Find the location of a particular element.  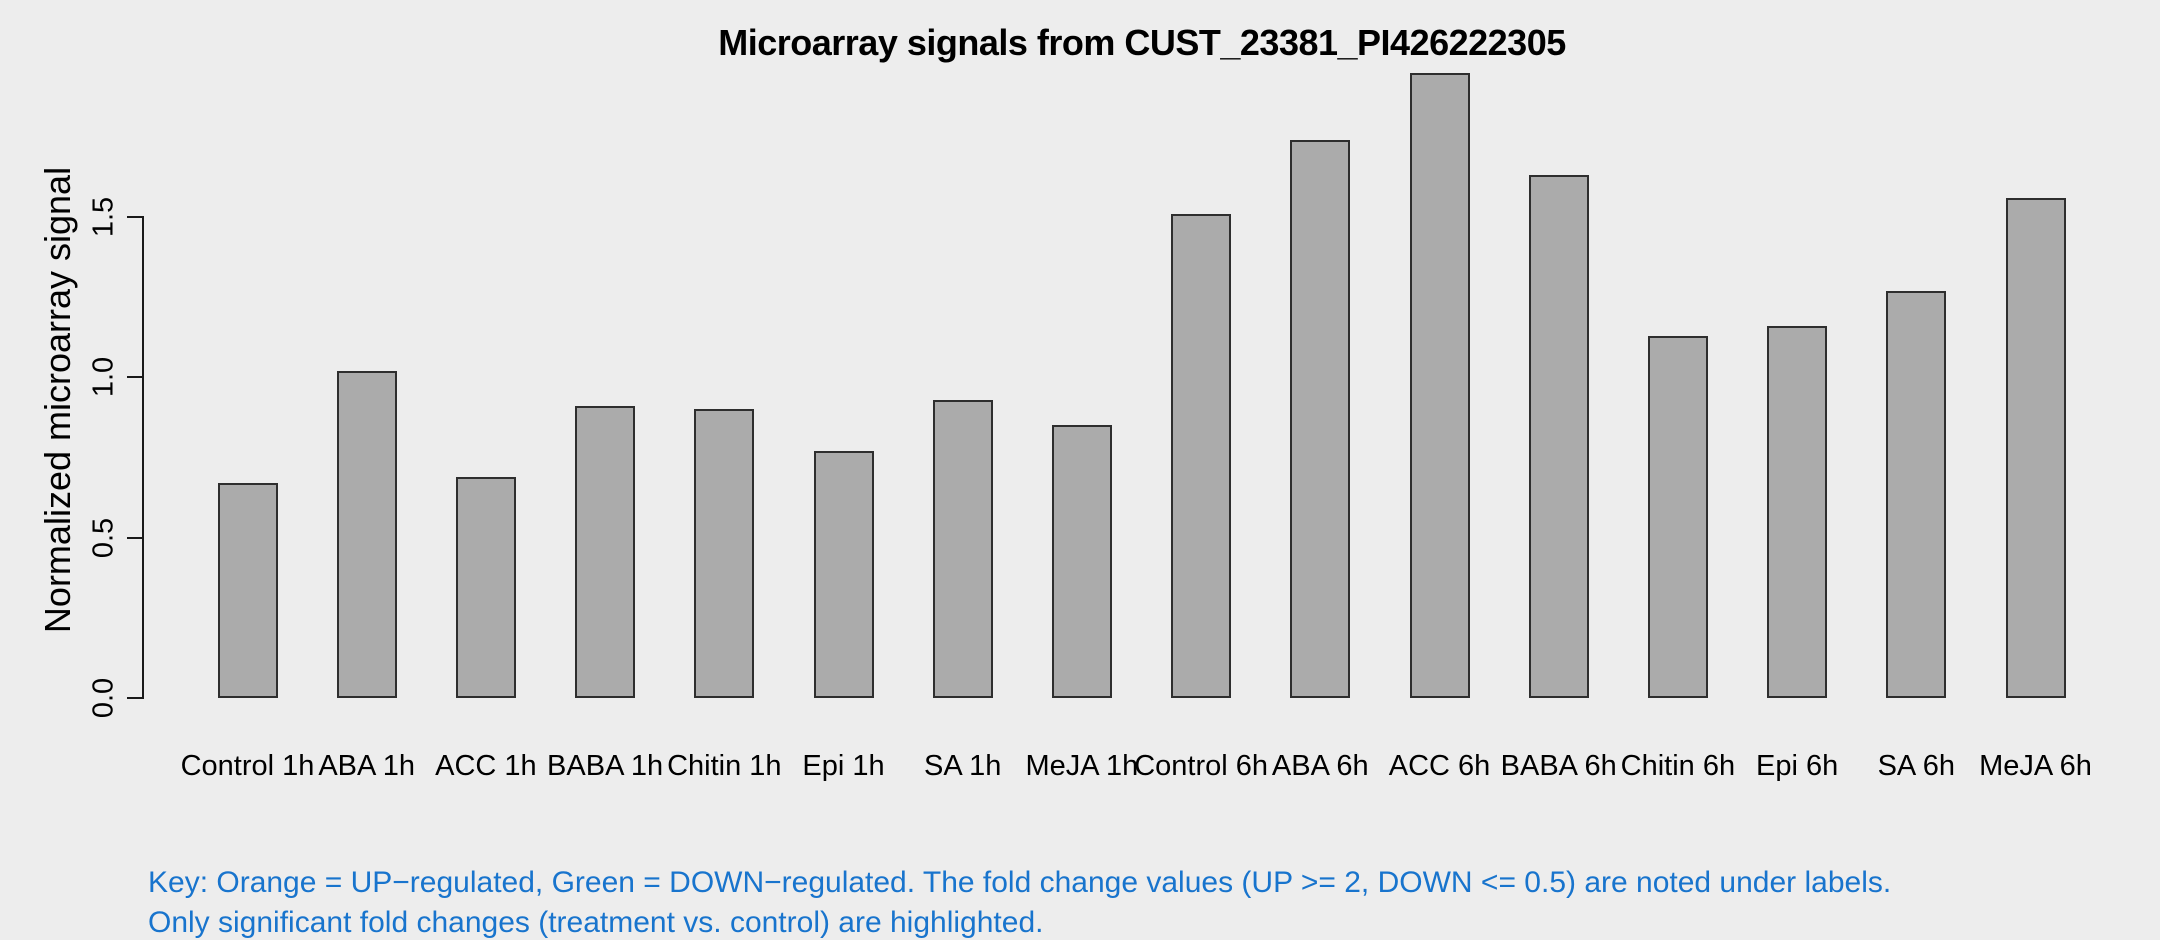

bar-control-6h is located at coordinates (1201, 455).